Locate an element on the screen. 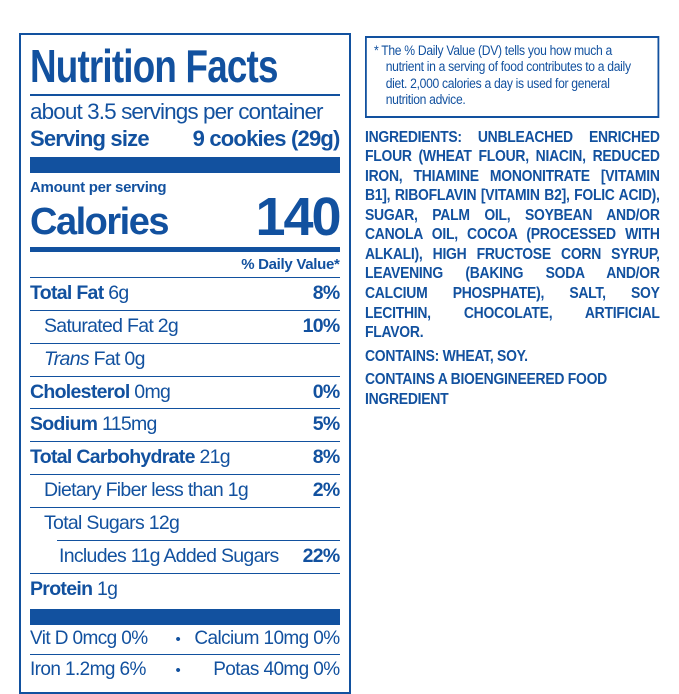 The height and width of the screenshot is (694, 679). micronutrient-right: Calcium 10mg 0% is located at coordinates (267, 639).